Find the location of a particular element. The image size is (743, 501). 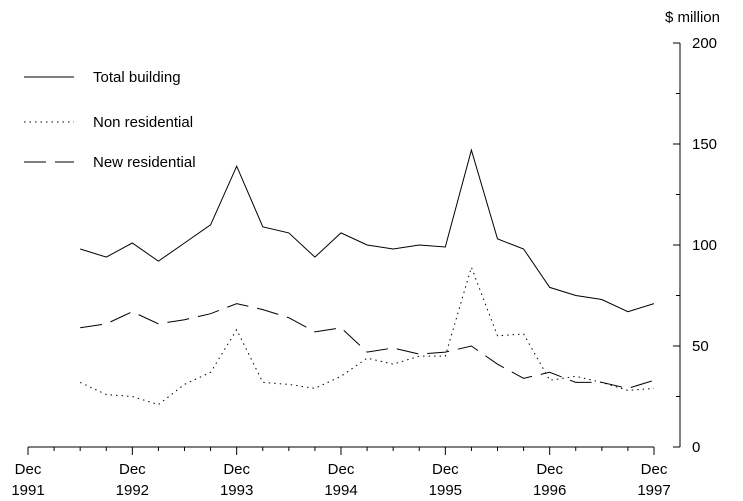

y-tick-label: 50 is located at coordinates (700, 346).